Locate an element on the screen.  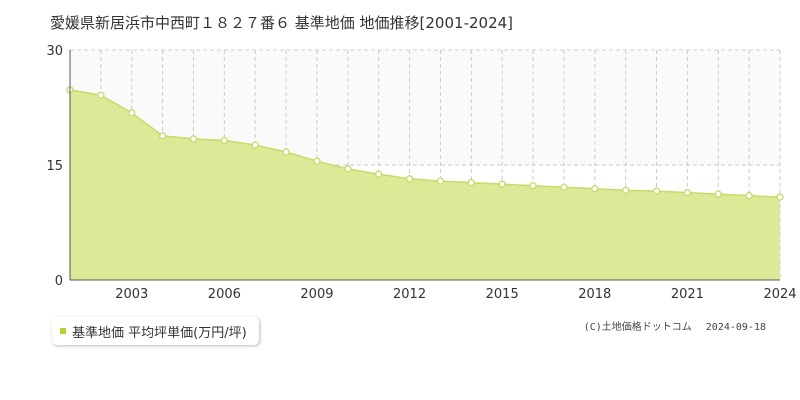
y-tick-label: 15 is located at coordinates (54, 166).